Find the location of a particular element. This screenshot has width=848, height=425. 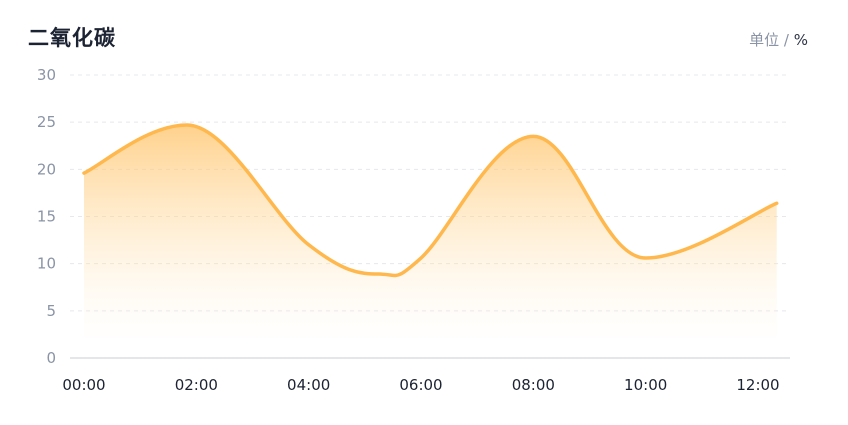

unit-text: 单位 is located at coordinates (764, 40).